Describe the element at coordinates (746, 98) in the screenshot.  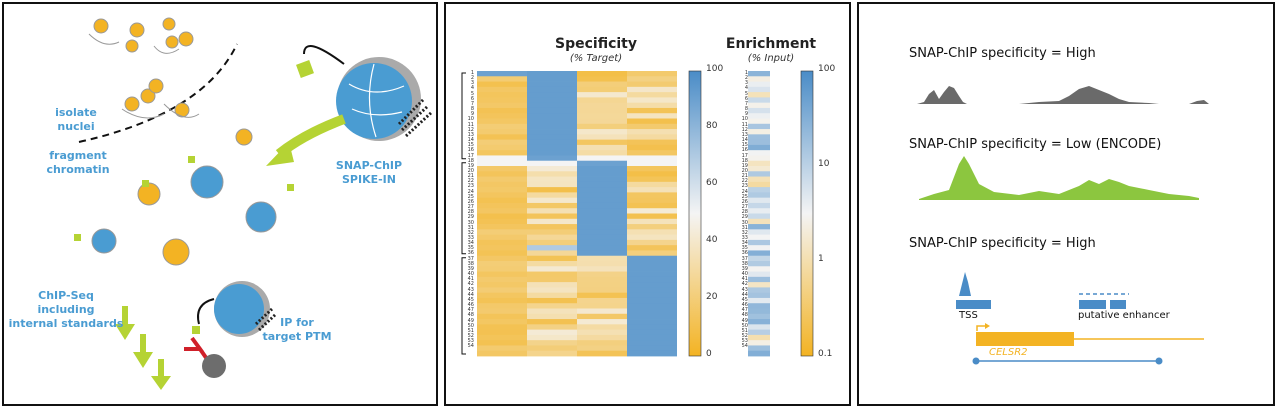
I see `row-label: 6` at that location.